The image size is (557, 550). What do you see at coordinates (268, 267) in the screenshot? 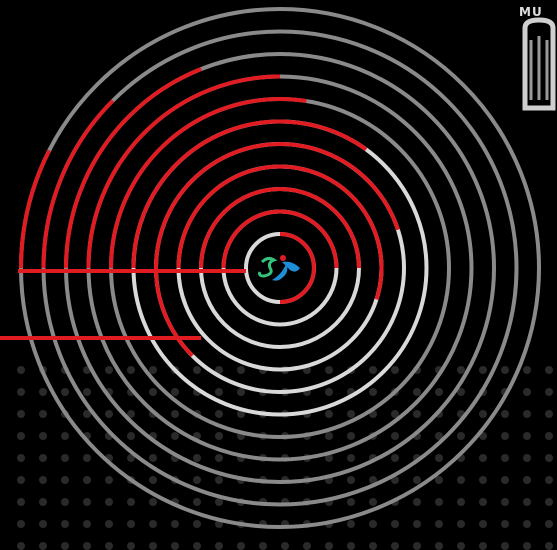
I see `mascot-logo-green-icon` at bounding box center [268, 267].